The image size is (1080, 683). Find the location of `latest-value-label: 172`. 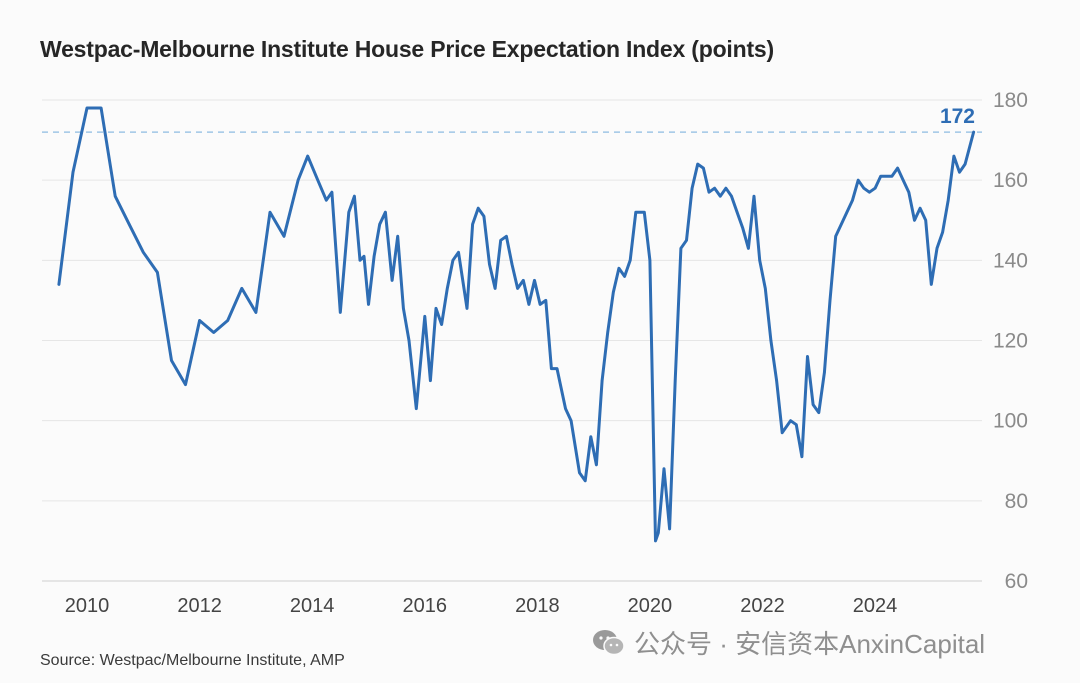

latest-value-label: 172 is located at coordinates (957, 116).